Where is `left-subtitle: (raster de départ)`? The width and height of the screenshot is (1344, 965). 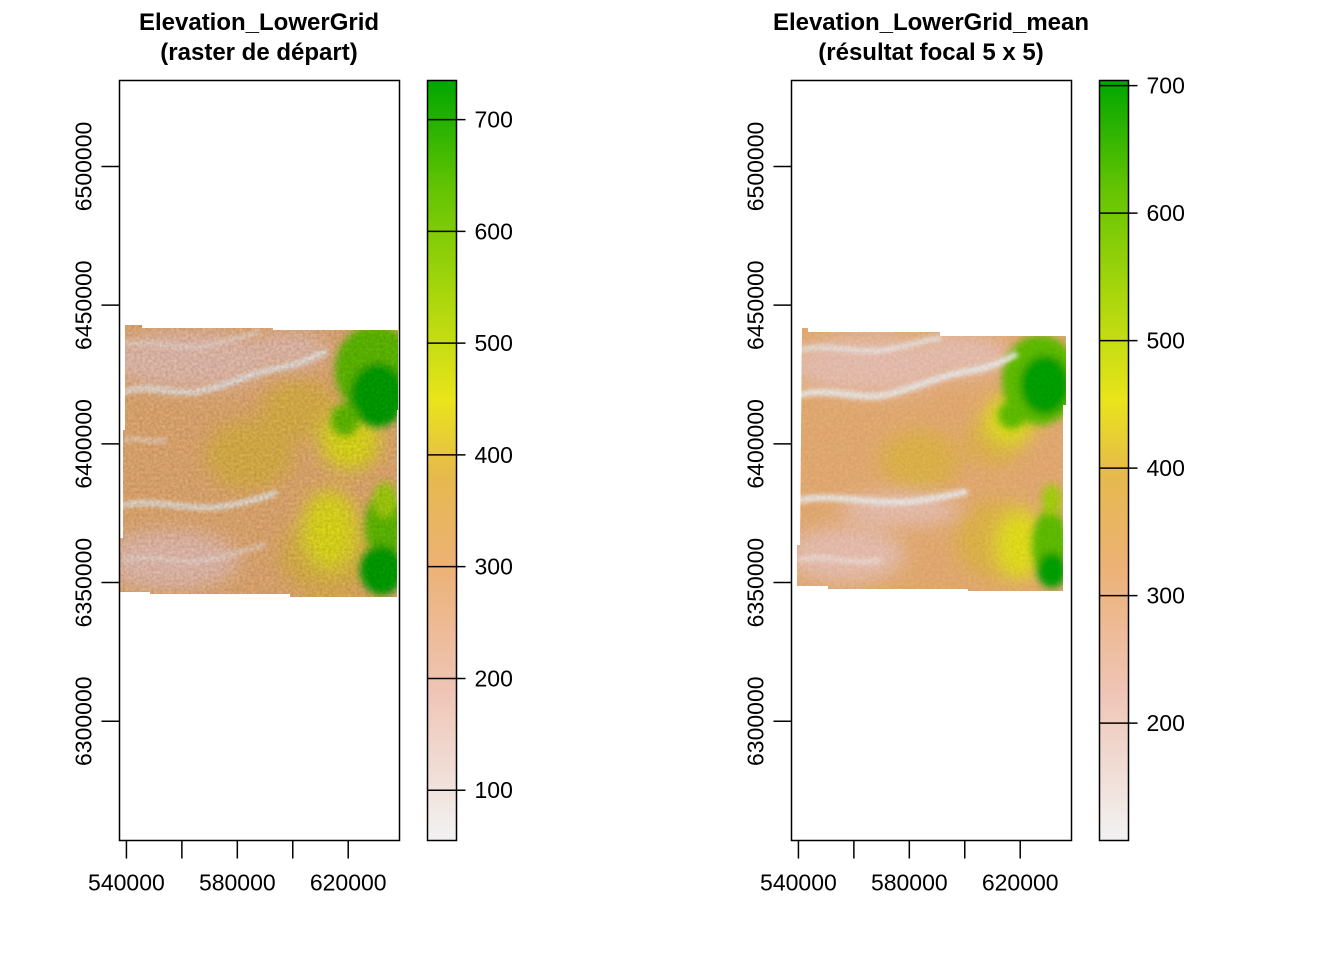
left-subtitle: (raster de départ) is located at coordinates (258, 52).